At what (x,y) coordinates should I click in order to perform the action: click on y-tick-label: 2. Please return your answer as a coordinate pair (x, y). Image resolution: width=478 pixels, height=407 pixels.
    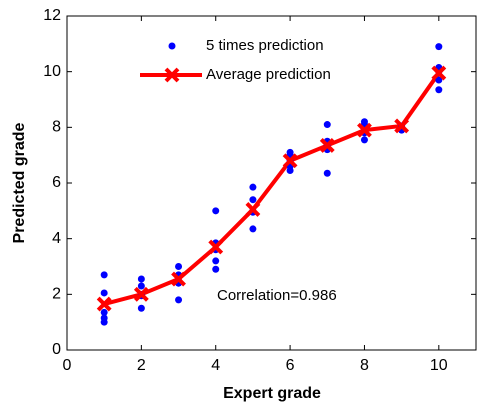
    Looking at the image, I should click on (56, 294).